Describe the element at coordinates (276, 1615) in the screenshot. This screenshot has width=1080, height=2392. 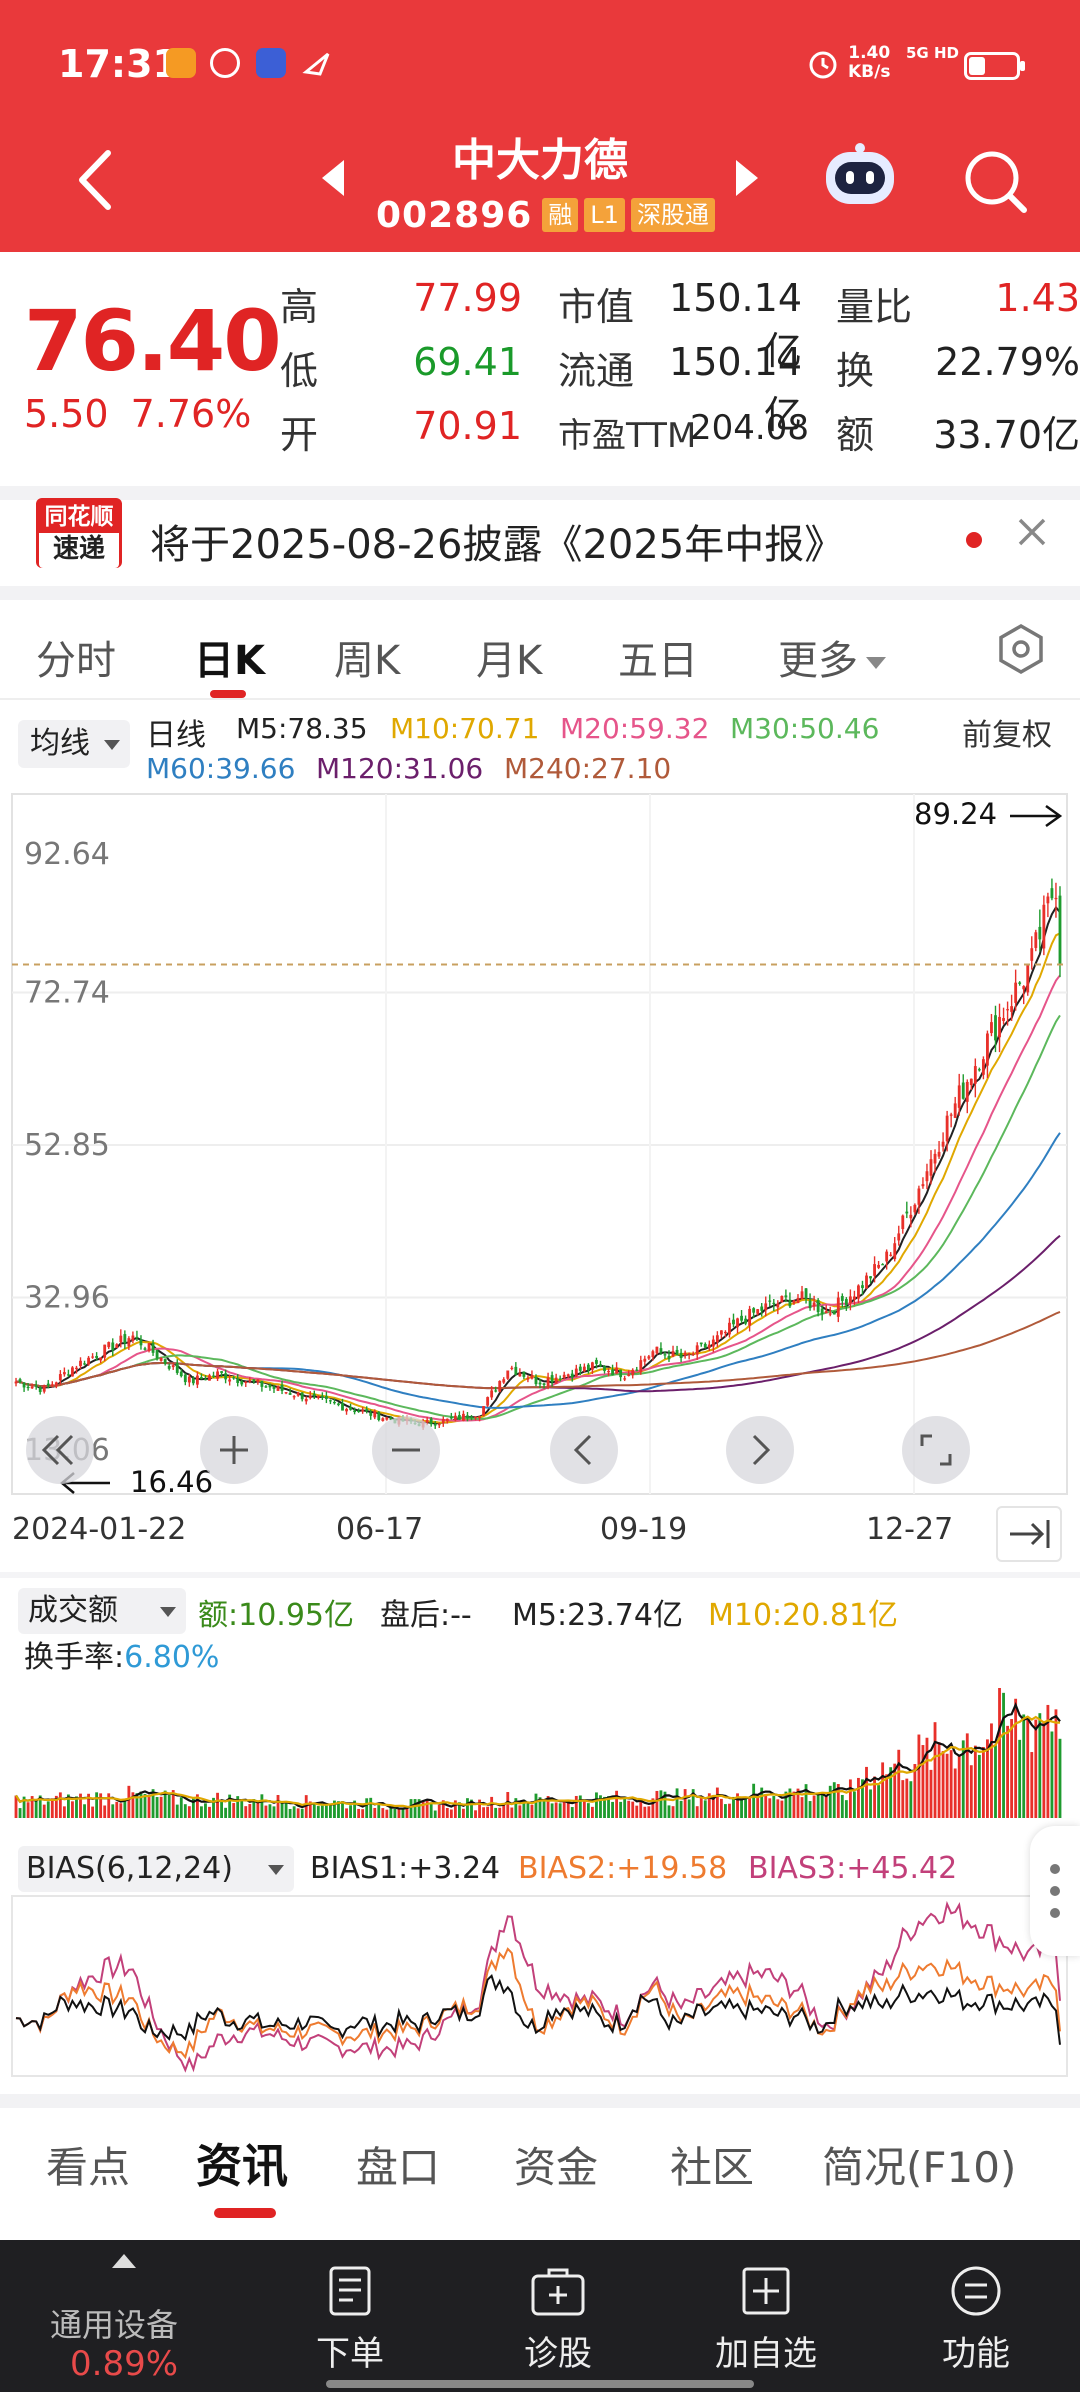
I see `volume-amount: 额:10.95亿` at that location.